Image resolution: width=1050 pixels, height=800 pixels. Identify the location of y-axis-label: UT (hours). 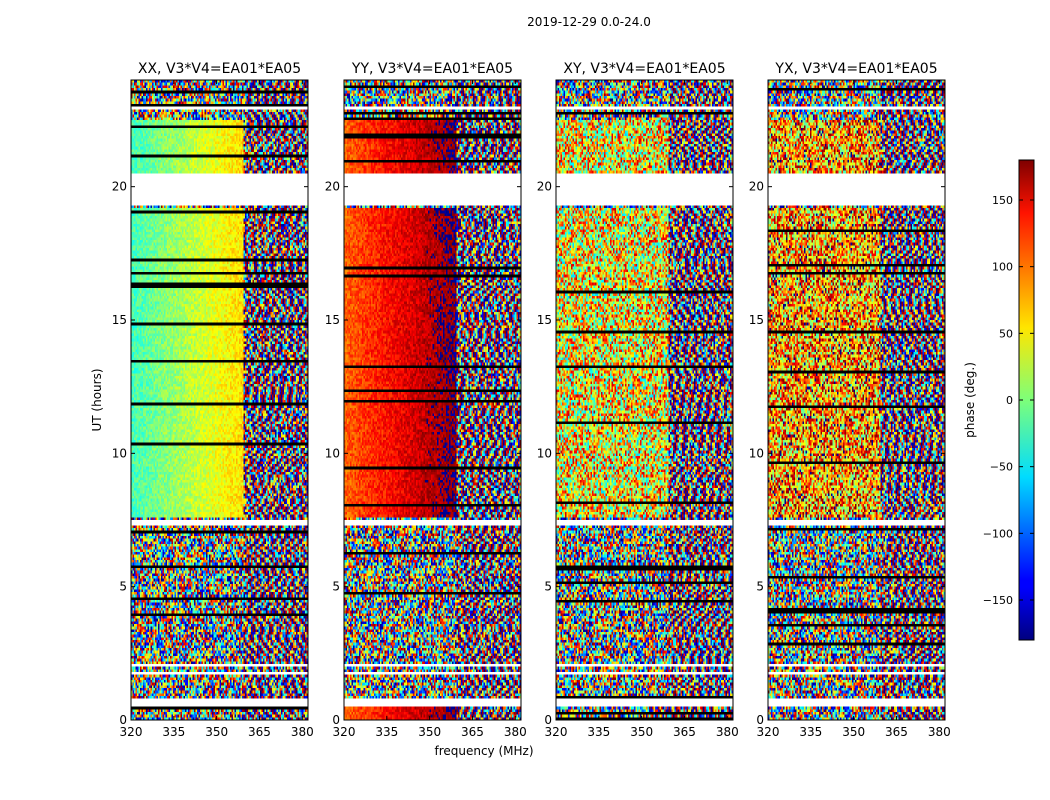
(97, 399).